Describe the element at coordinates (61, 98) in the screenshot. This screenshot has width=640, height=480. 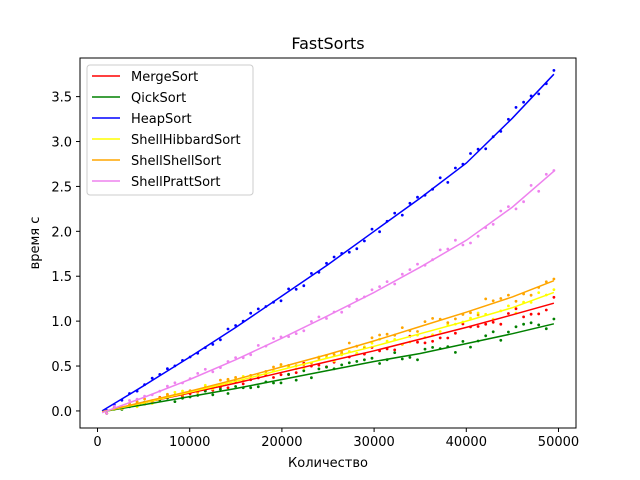
I see `y-tick-label: 3.5` at that location.